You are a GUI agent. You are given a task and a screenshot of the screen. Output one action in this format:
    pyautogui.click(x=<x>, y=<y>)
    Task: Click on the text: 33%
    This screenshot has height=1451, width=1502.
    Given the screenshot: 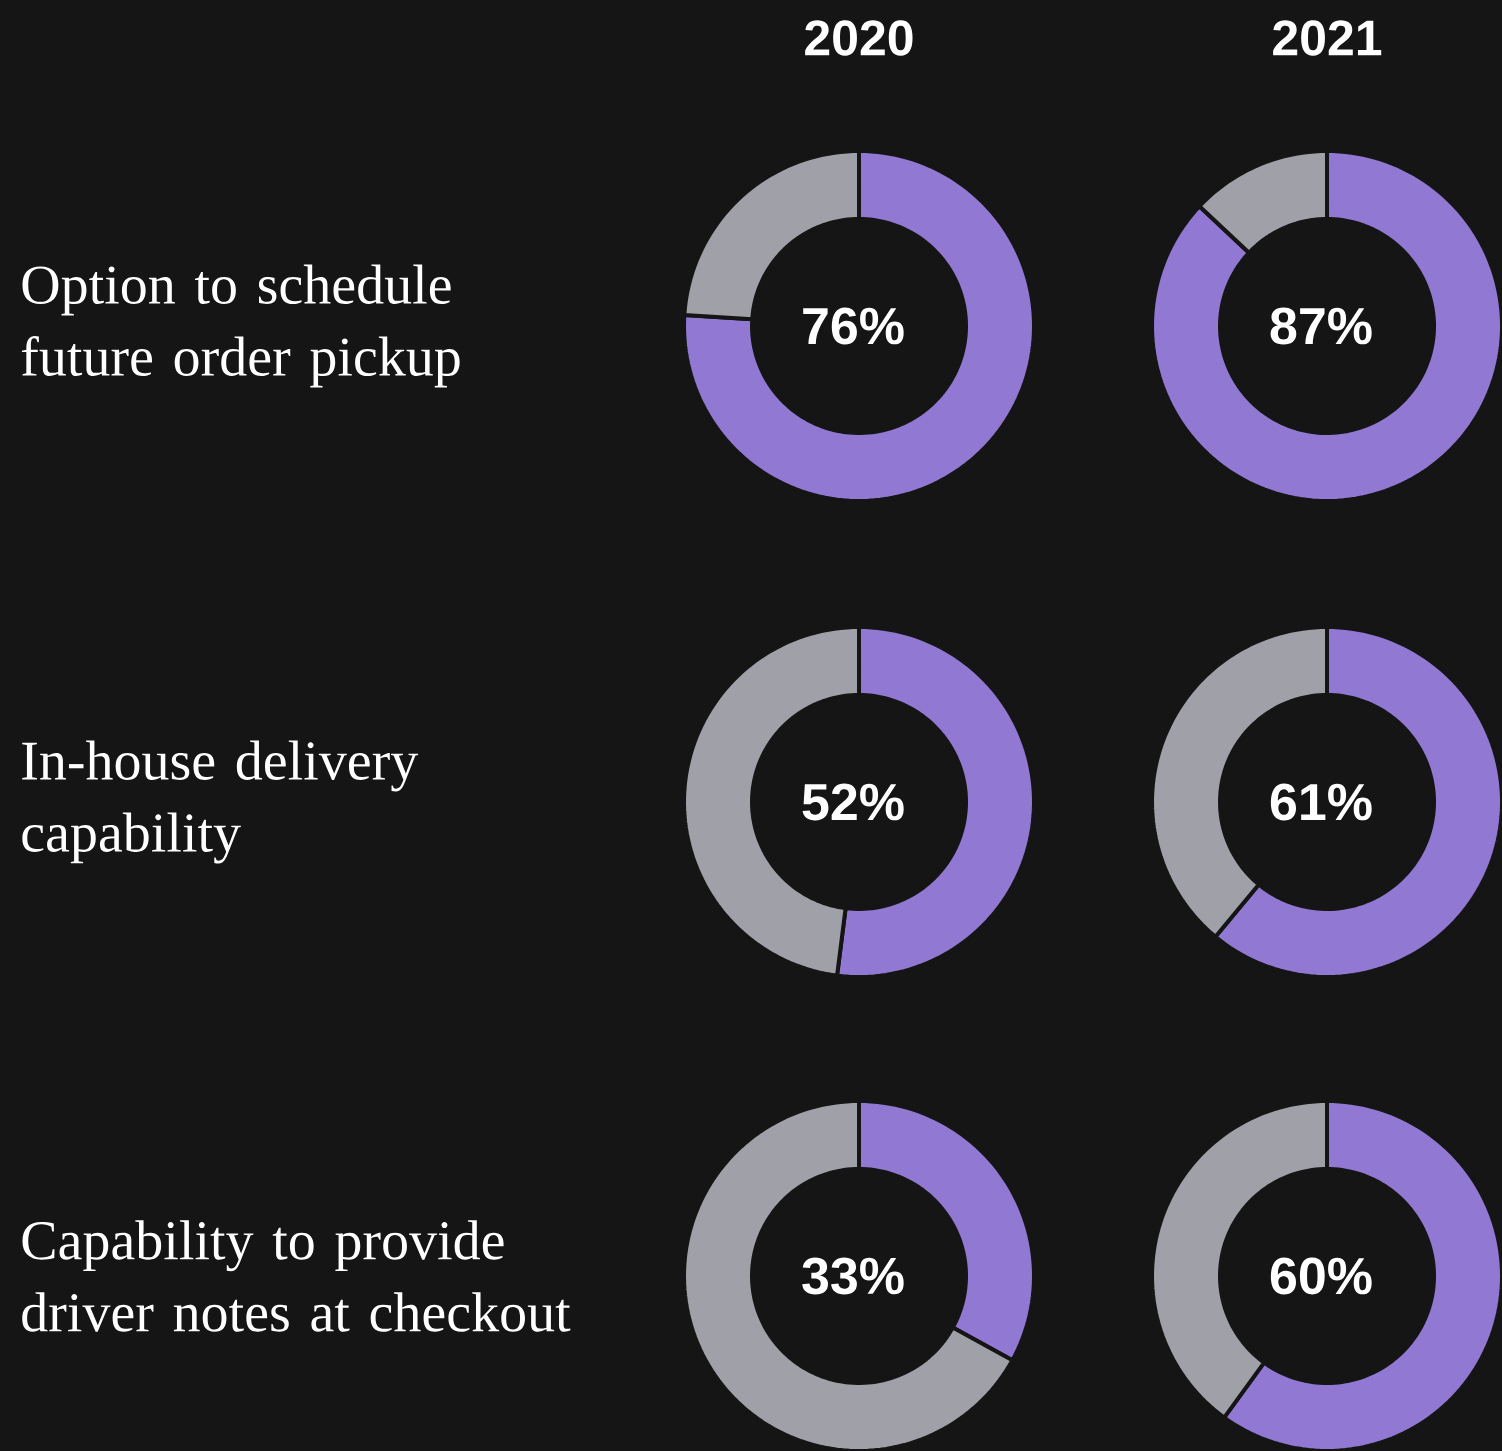 What is the action you would take?
    pyautogui.click(x=853, y=1276)
    